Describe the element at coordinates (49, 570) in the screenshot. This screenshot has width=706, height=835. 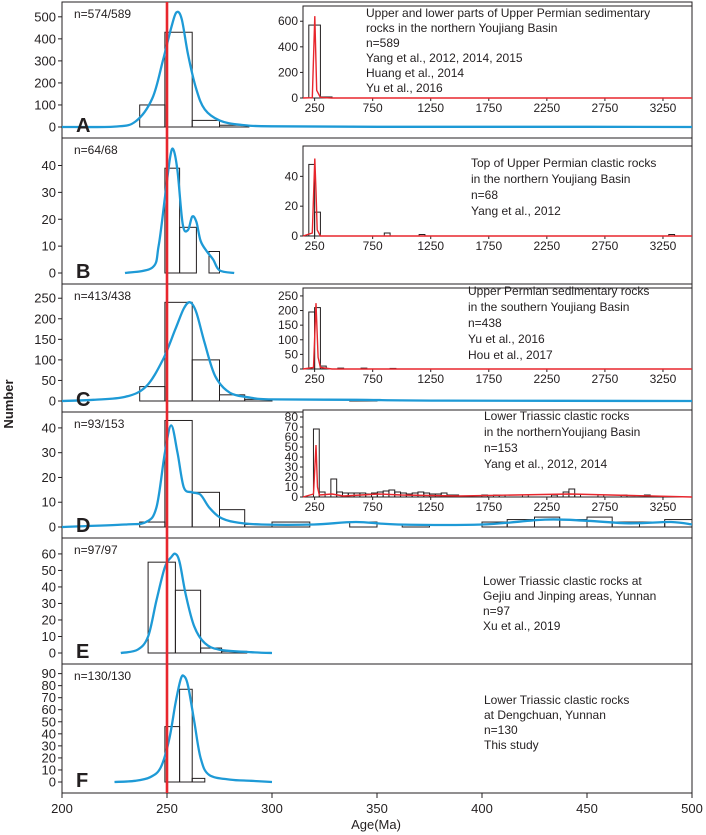
I see `y-tick-label: 50` at that location.